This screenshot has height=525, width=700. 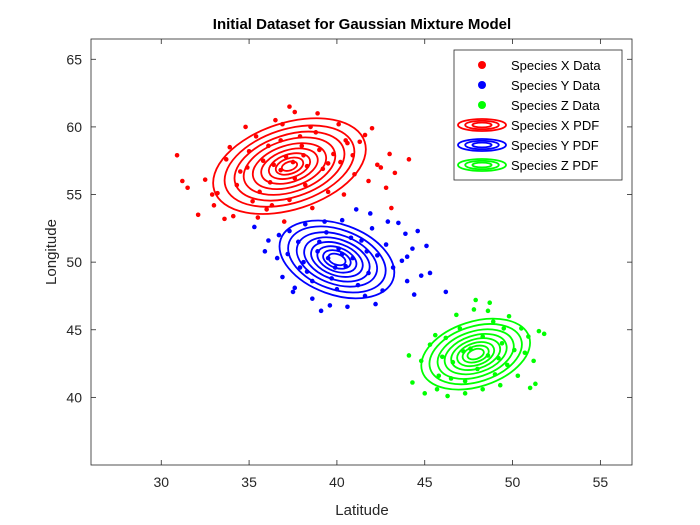 I want to click on y-tick-label: 55, so click(x=74, y=195).